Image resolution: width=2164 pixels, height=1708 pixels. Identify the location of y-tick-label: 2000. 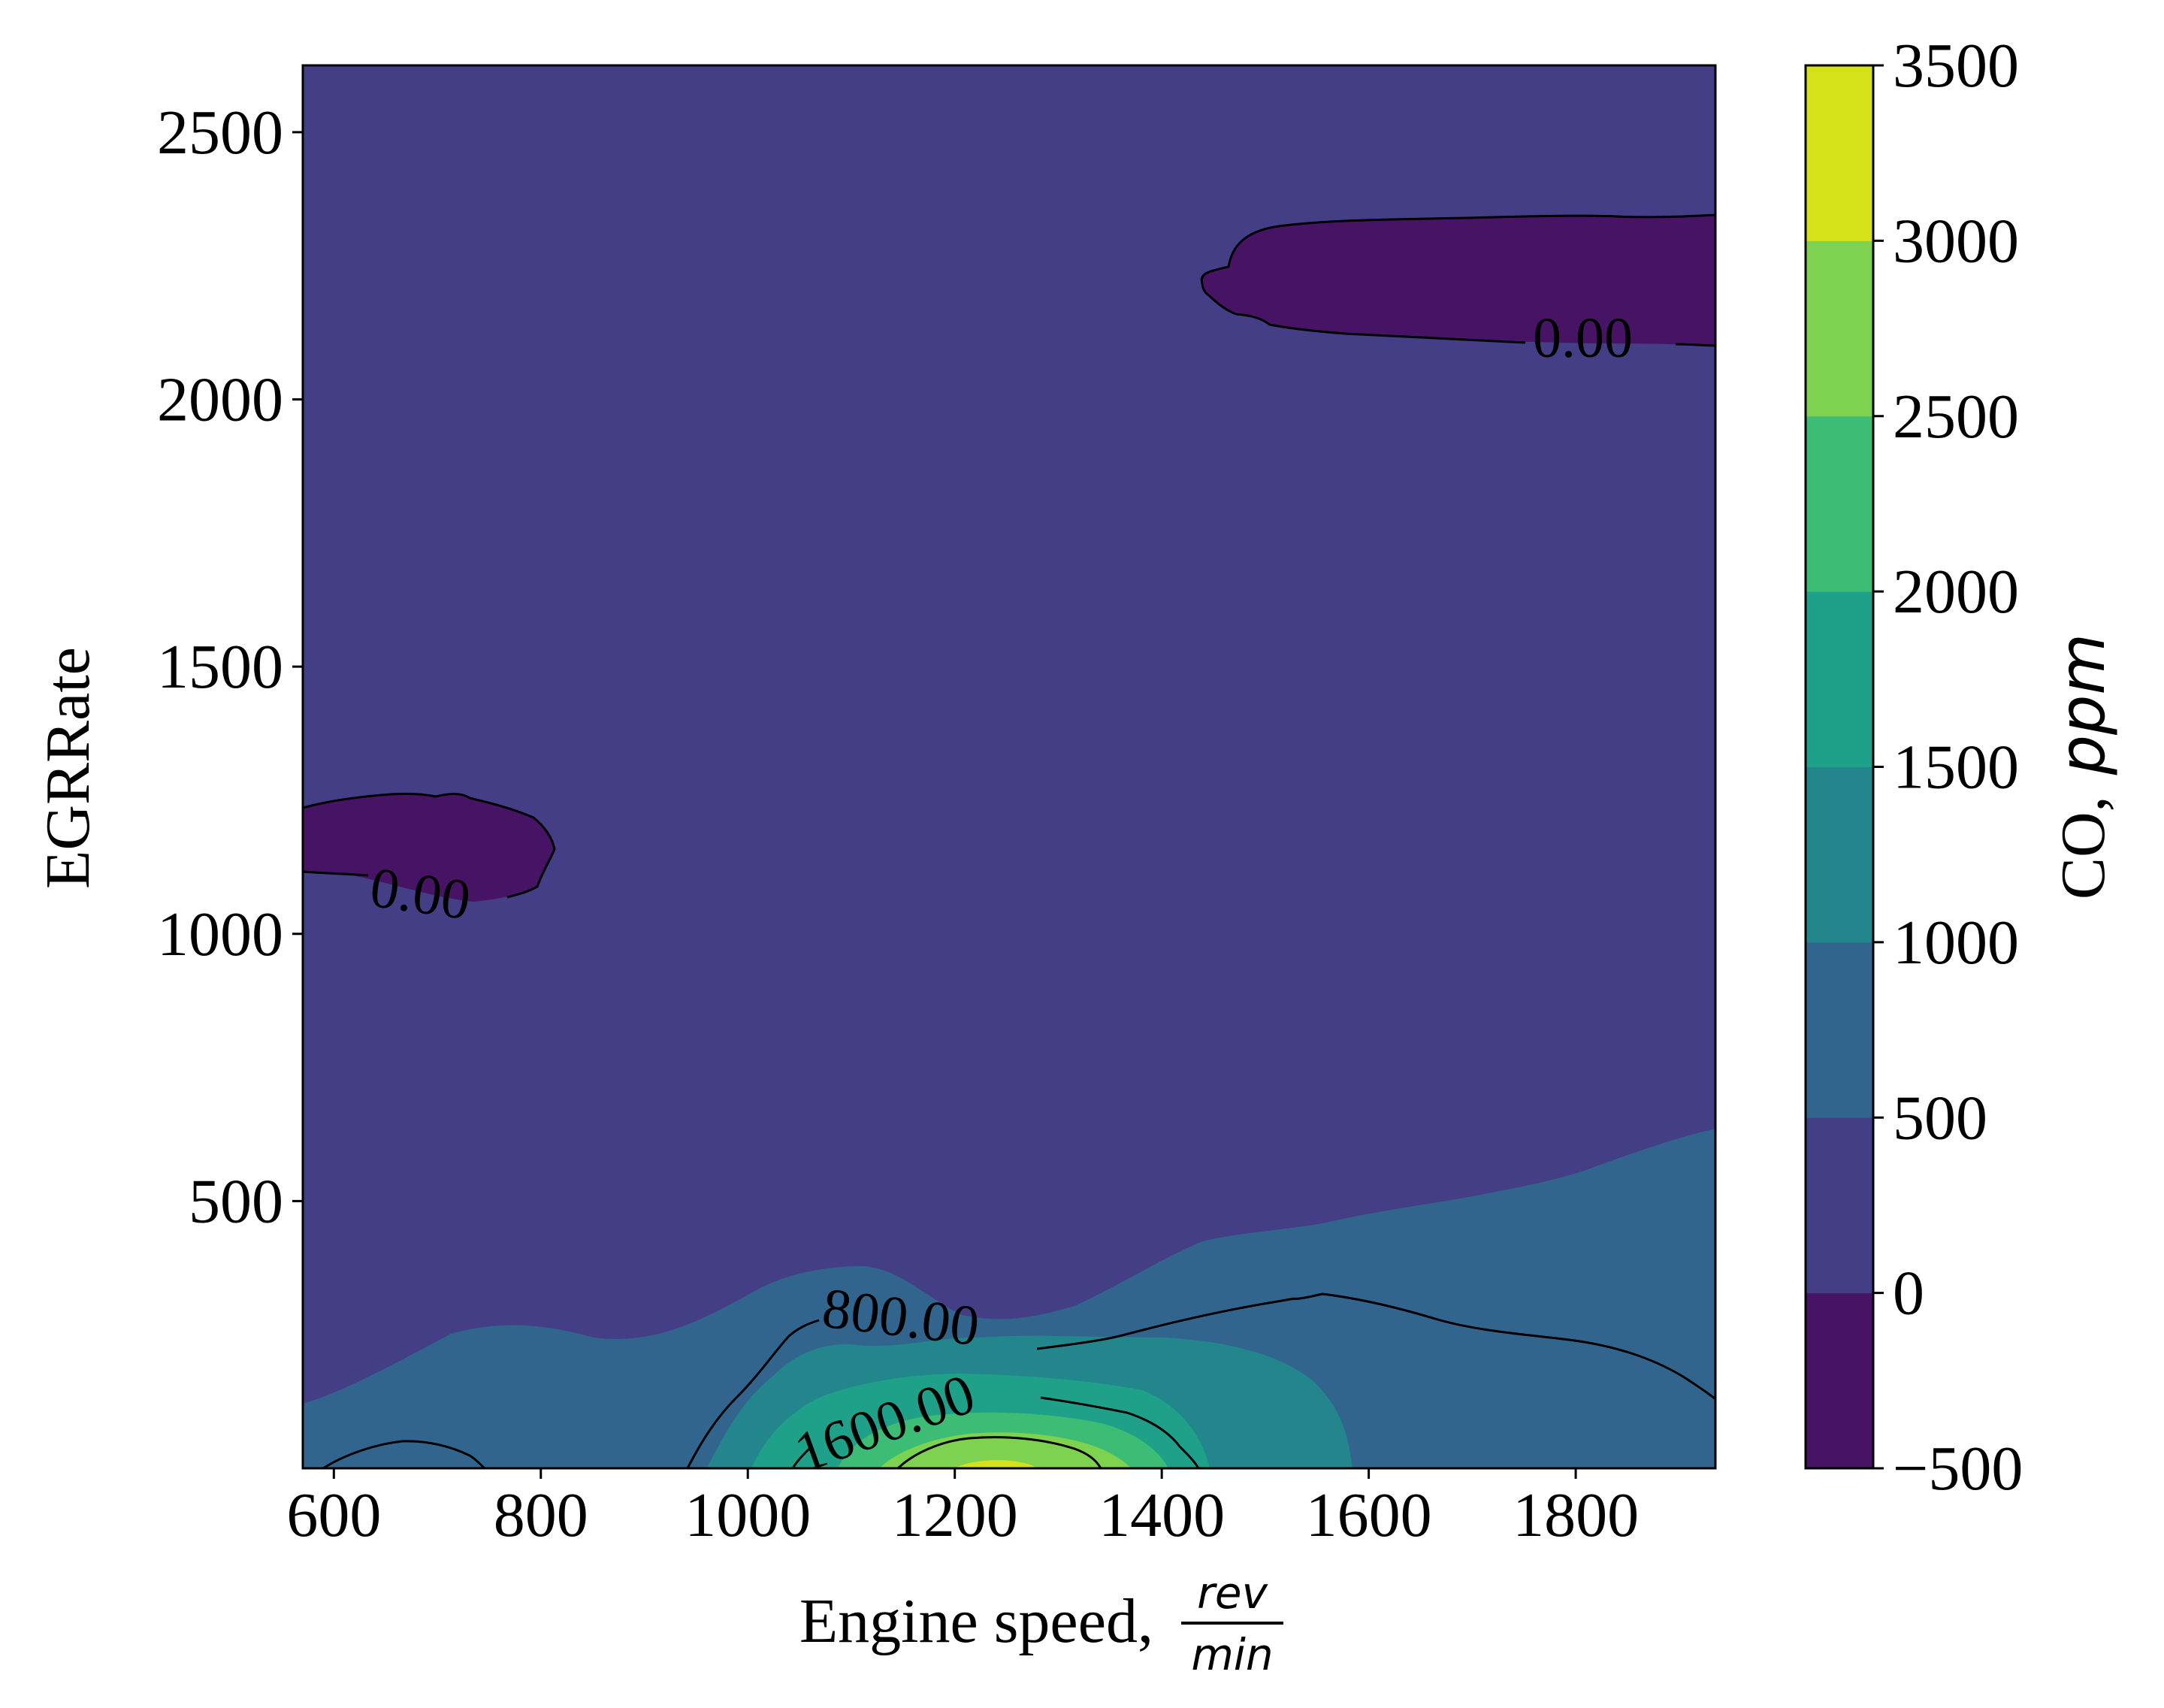
(220, 400).